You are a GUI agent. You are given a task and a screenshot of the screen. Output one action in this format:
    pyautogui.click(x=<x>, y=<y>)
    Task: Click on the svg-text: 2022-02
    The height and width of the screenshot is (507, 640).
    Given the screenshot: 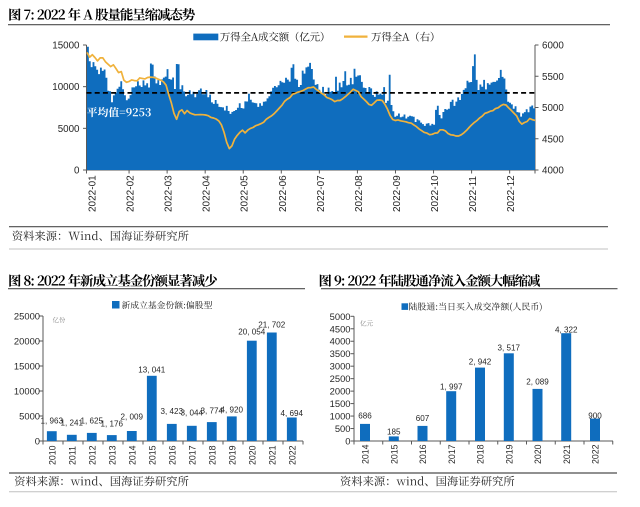 What is the action you would take?
    pyautogui.click(x=131, y=193)
    